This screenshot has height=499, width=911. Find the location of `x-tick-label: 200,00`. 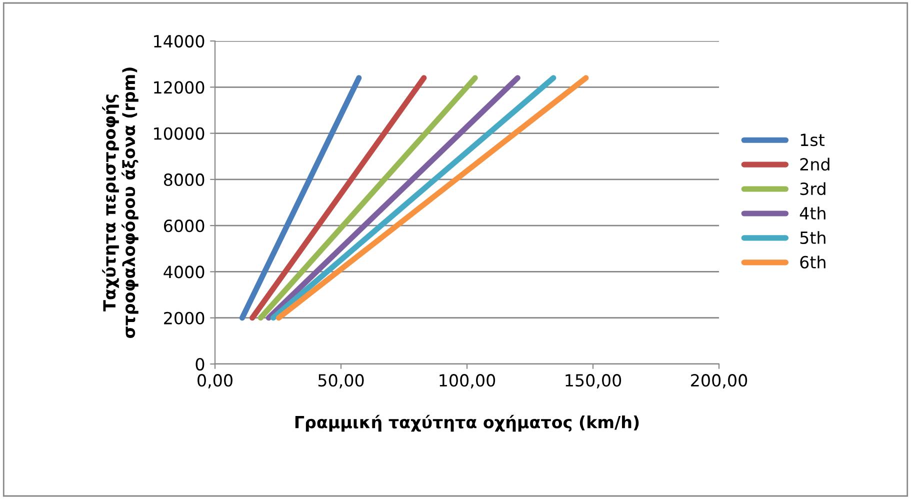

x-tick-label: 200,00 is located at coordinates (719, 381).